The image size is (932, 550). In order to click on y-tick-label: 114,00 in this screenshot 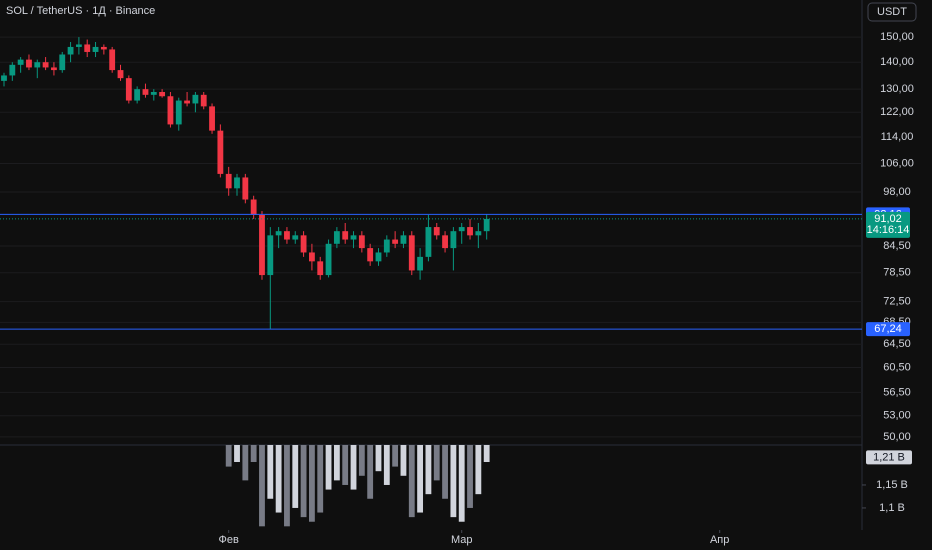, I will do `click(897, 137)`.